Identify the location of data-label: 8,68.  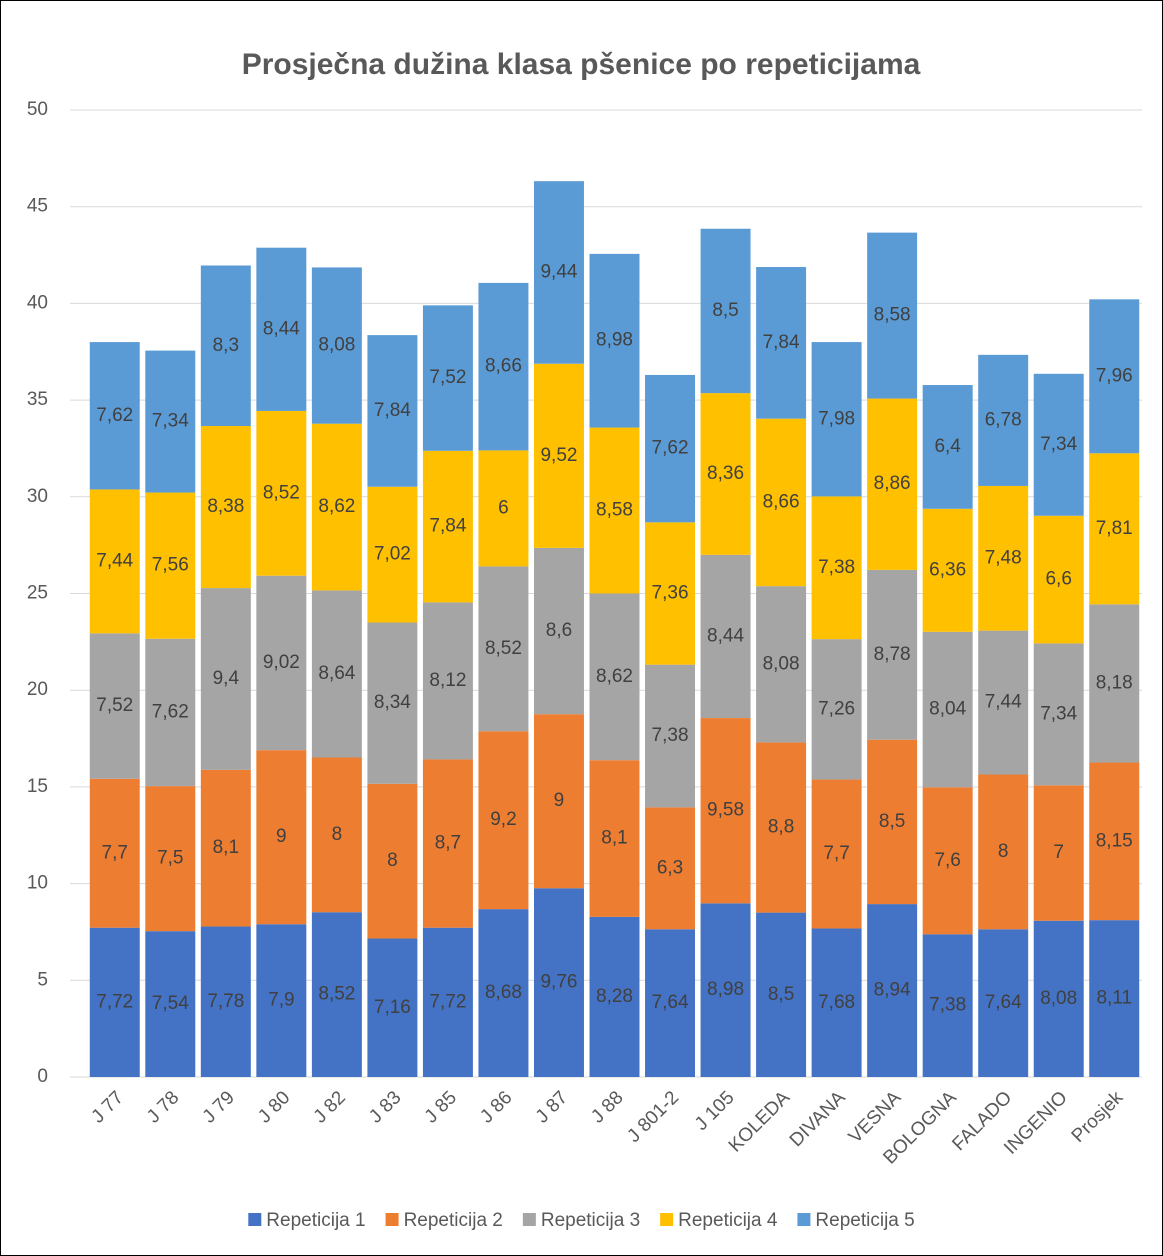
(503, 992).